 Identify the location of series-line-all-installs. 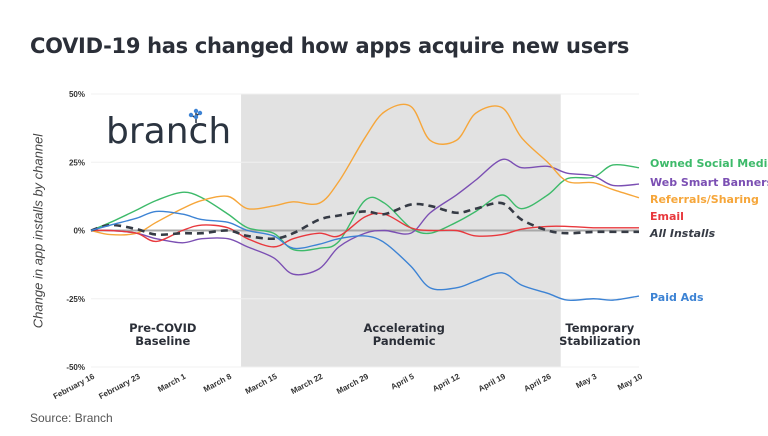
(364, 221).